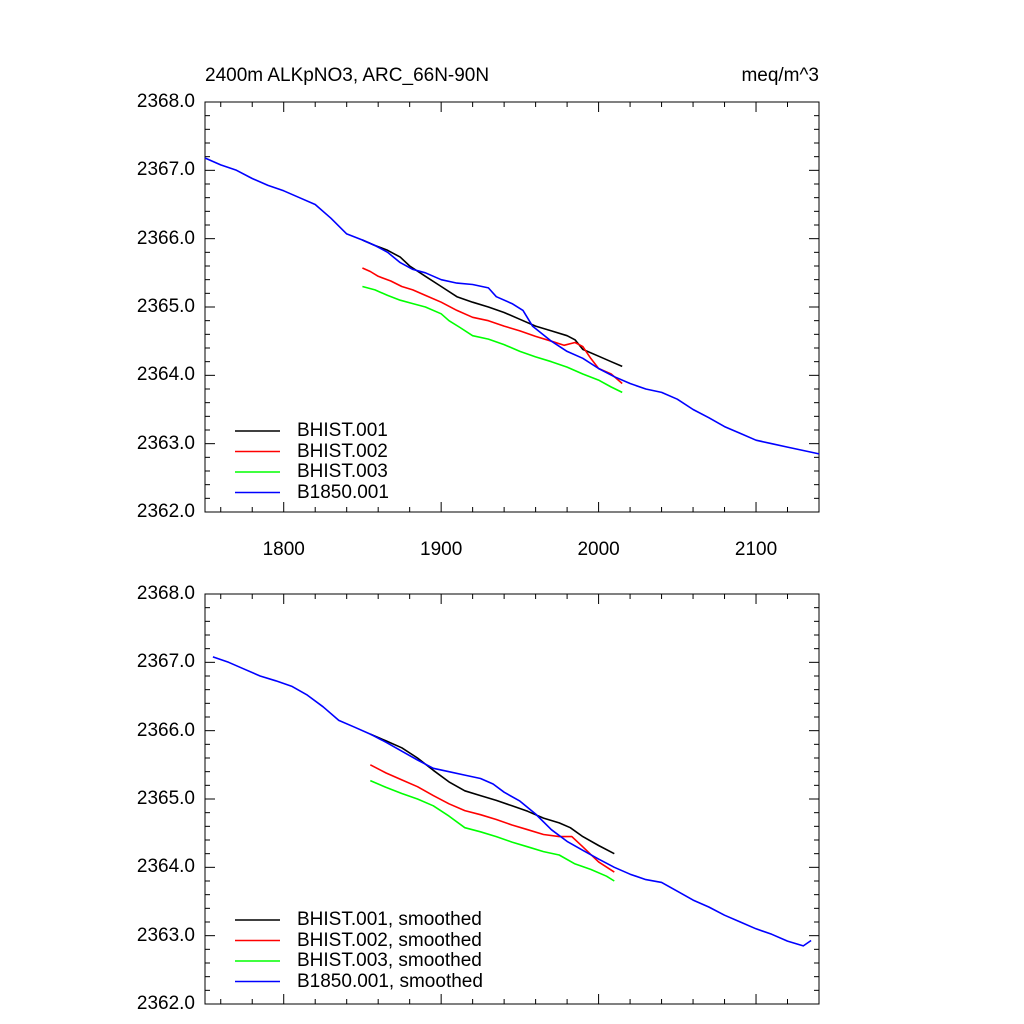 The height and width of the screenshot is (1024, 1024). What do you see at coordinates (283, 549) in the screenshot?
I see `x-tick-label: 1800` at bounding box center [283, 549].